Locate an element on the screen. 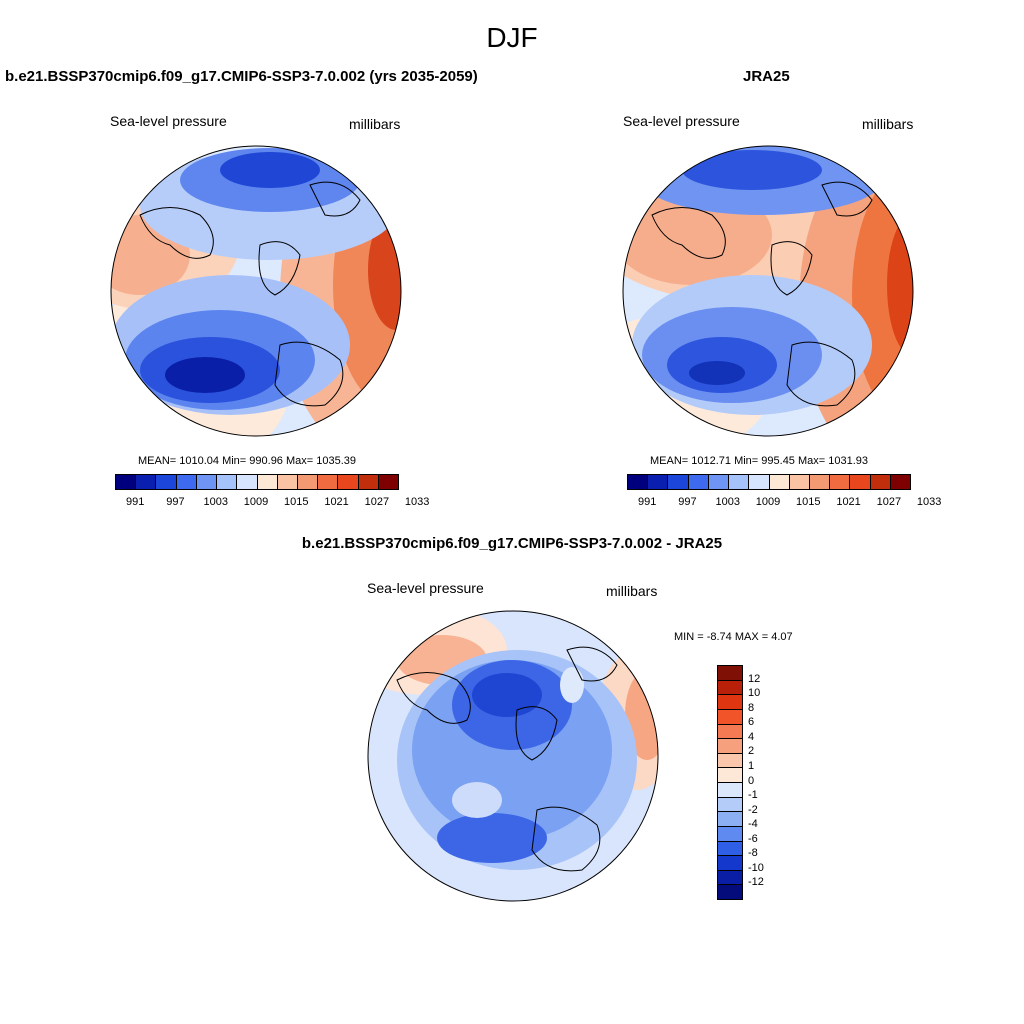 The height and width of the screenshot is (1024, 1024). diff-colorbar-tick-label: 6 is located at coordinates (751, 722).